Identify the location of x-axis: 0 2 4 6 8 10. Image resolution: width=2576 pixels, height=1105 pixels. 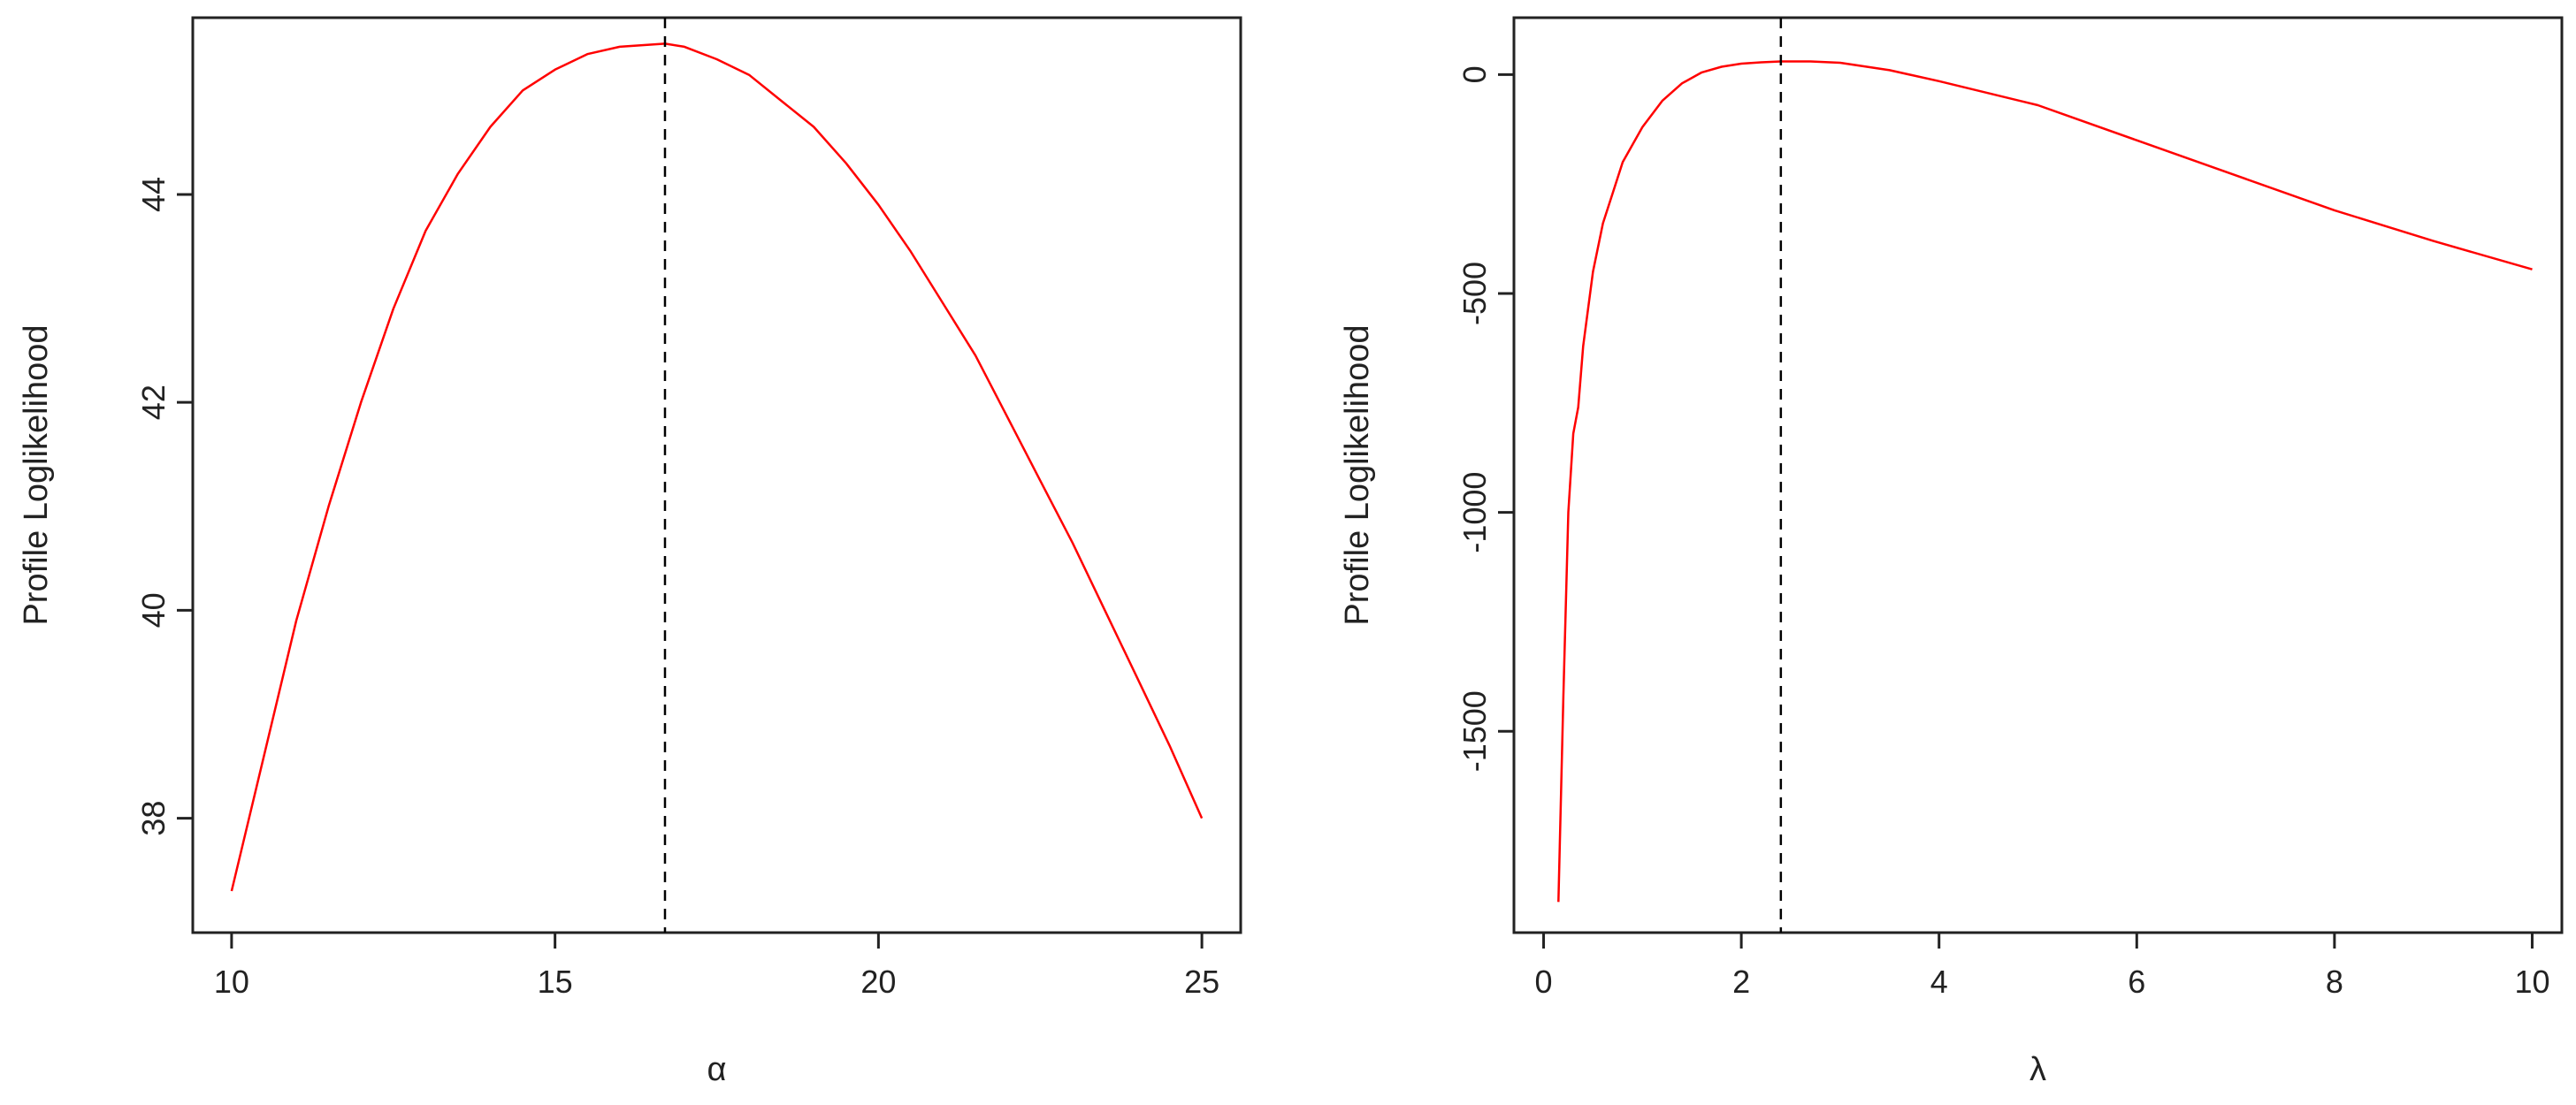
(2042, 966).